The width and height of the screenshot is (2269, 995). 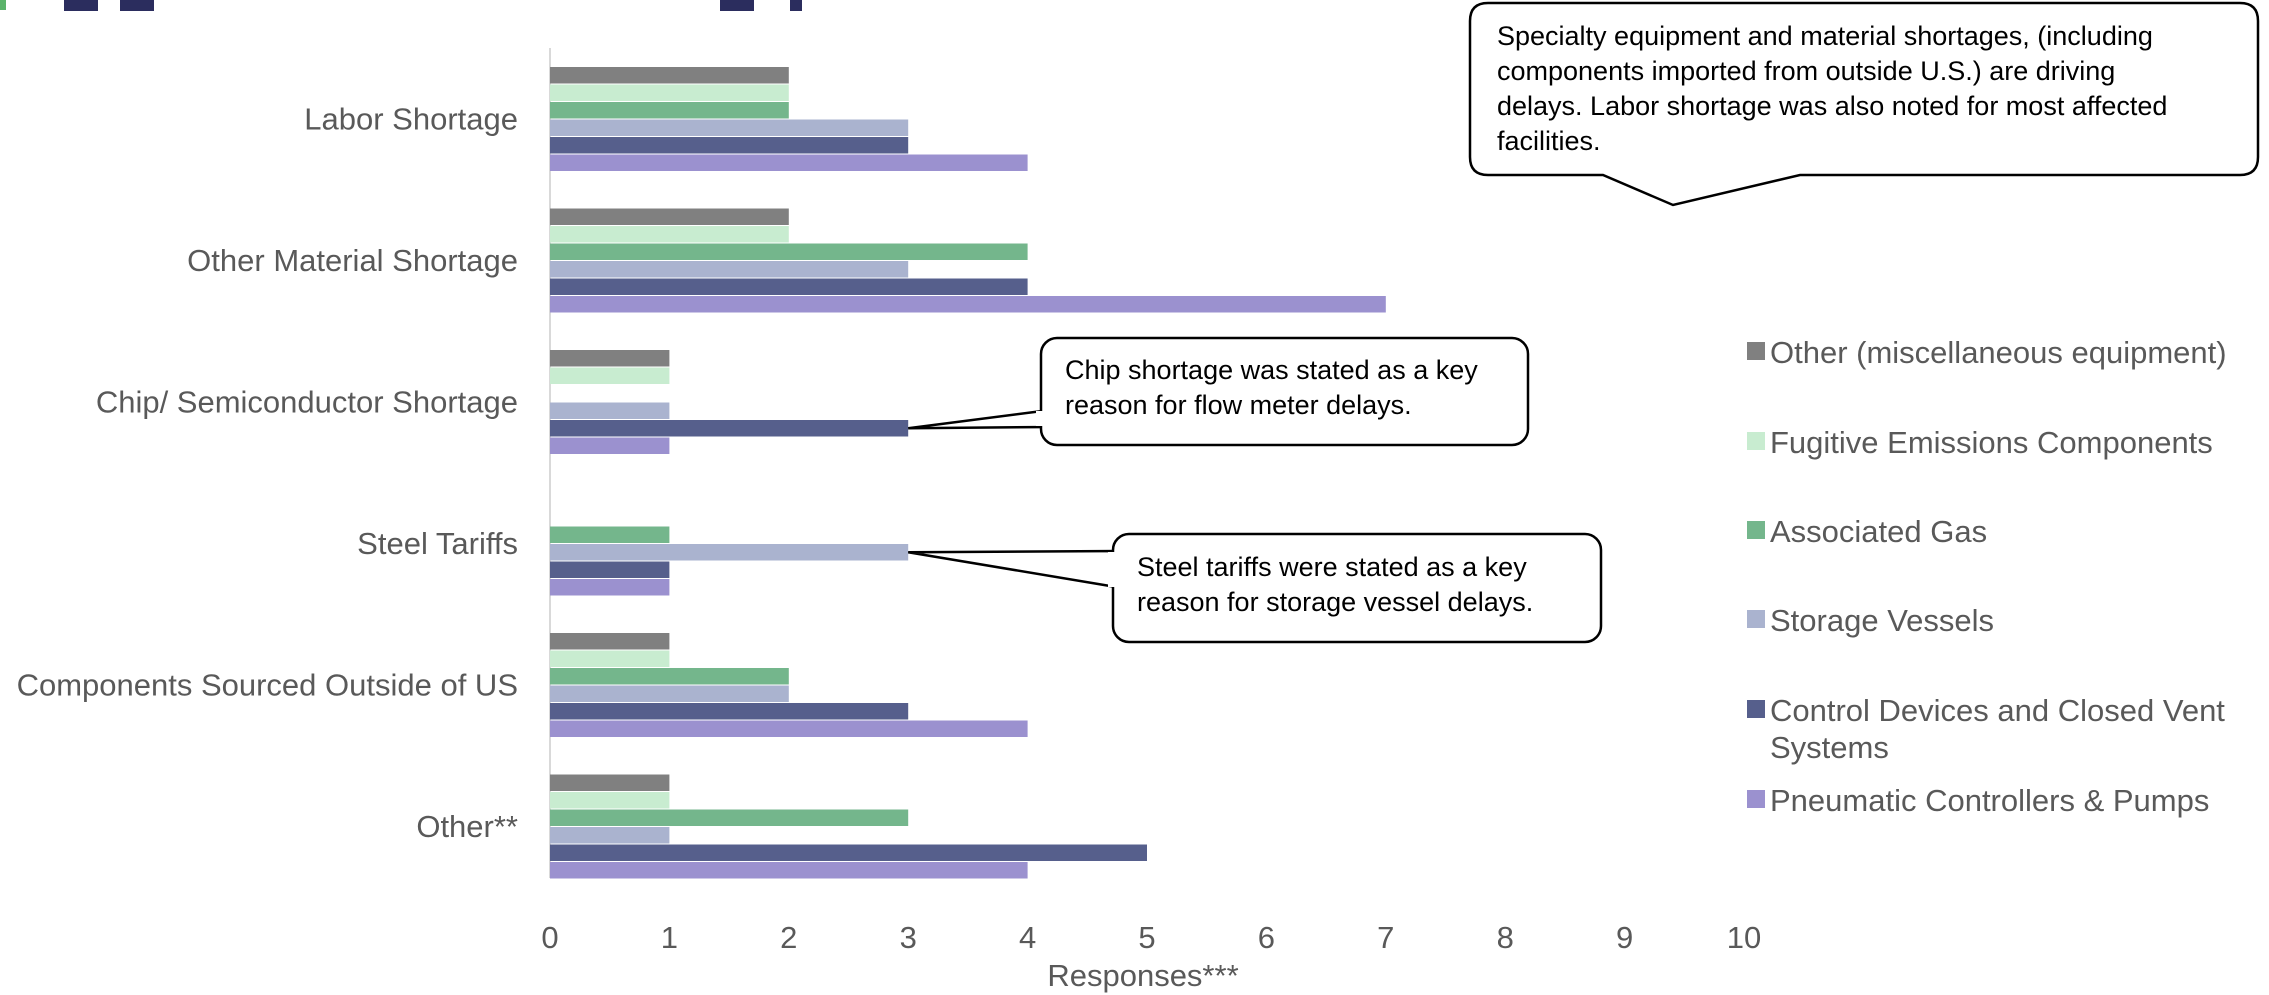 I want to click on category-label: Chip/ Semiconductor Shortage, so click(x=307, y=402).